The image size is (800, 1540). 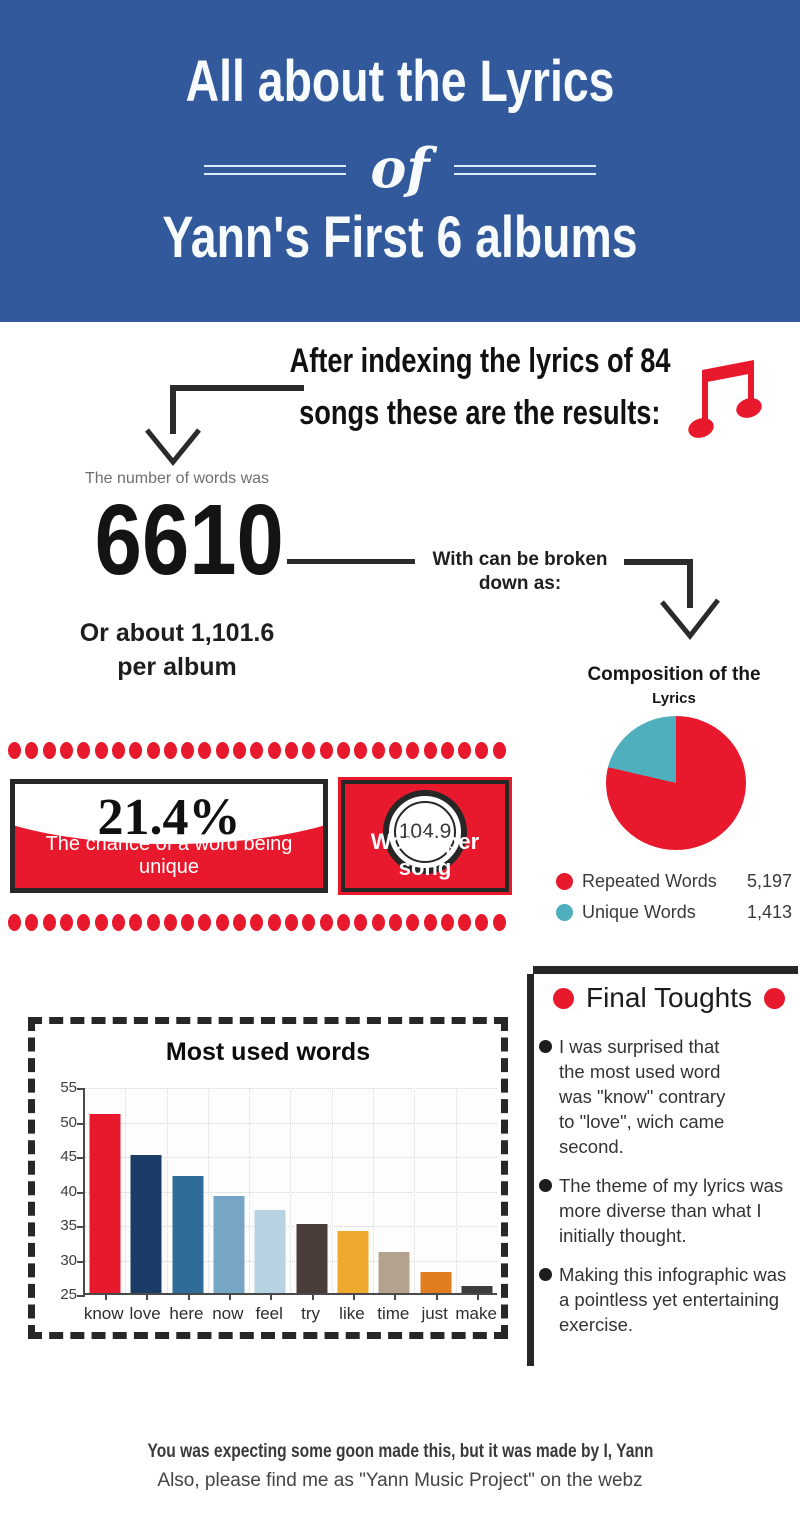 I want to click on bar-now, so click(x=229, y=1244).